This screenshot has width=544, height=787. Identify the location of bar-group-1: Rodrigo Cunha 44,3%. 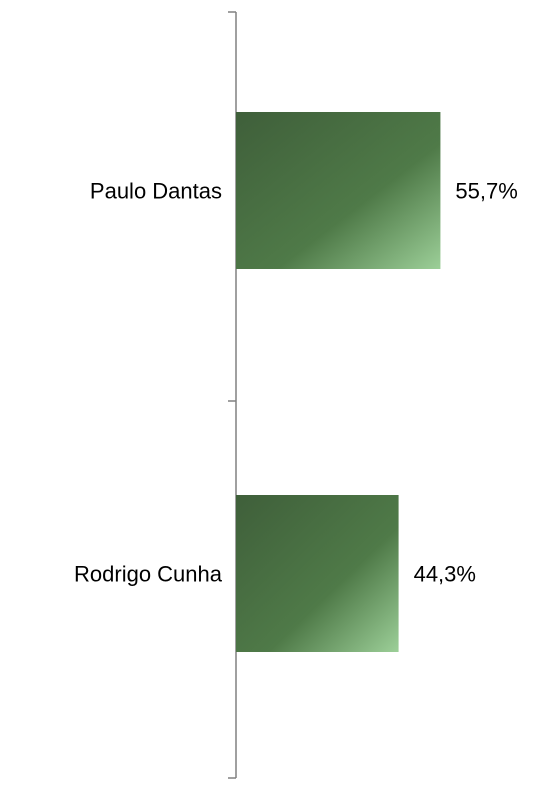
(275, 573).